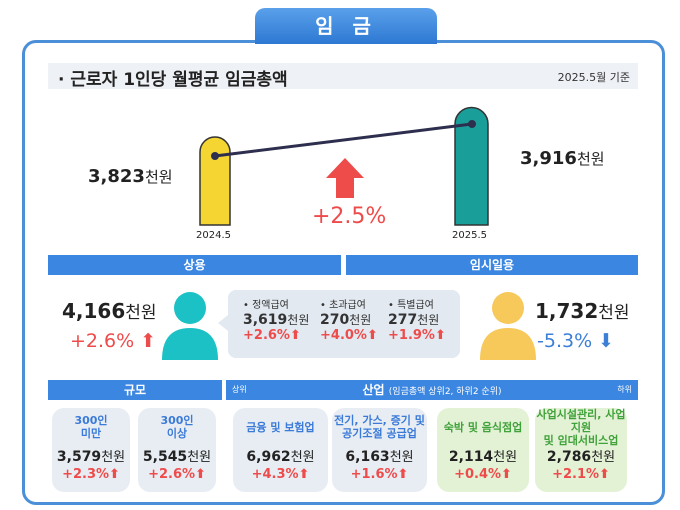 Image resolution: width=680 pixels, height=510 pixels. I want to click on comparison-graphic, so click(344, 166).